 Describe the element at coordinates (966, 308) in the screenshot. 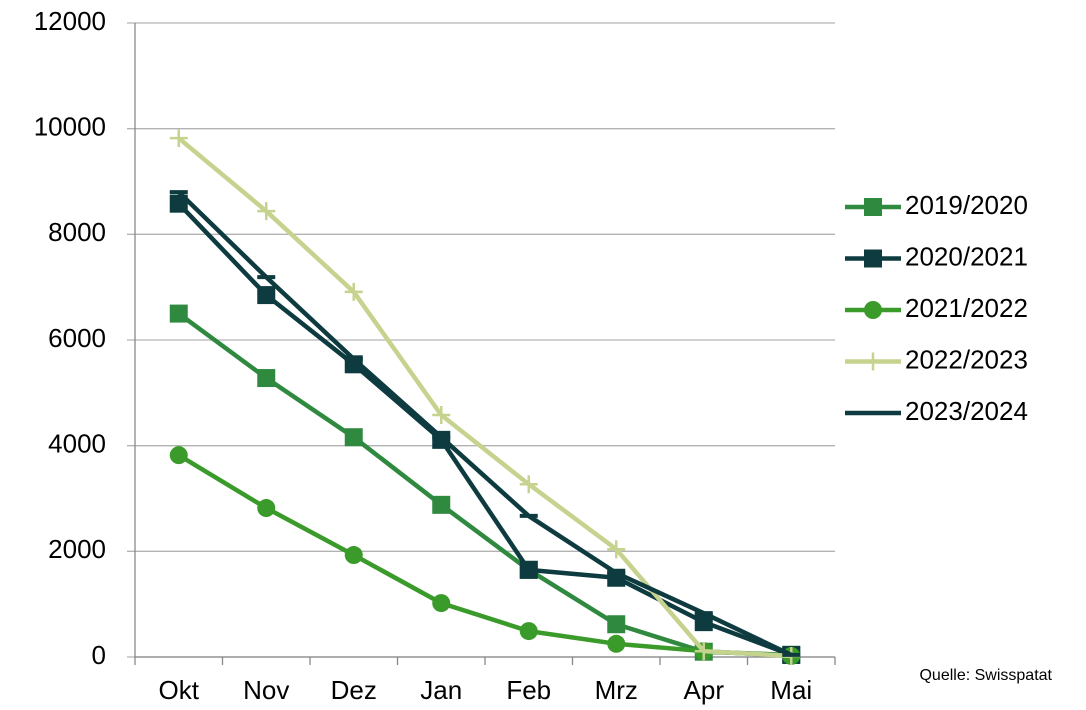

I see `legend-label: 2021/2022` at that location.